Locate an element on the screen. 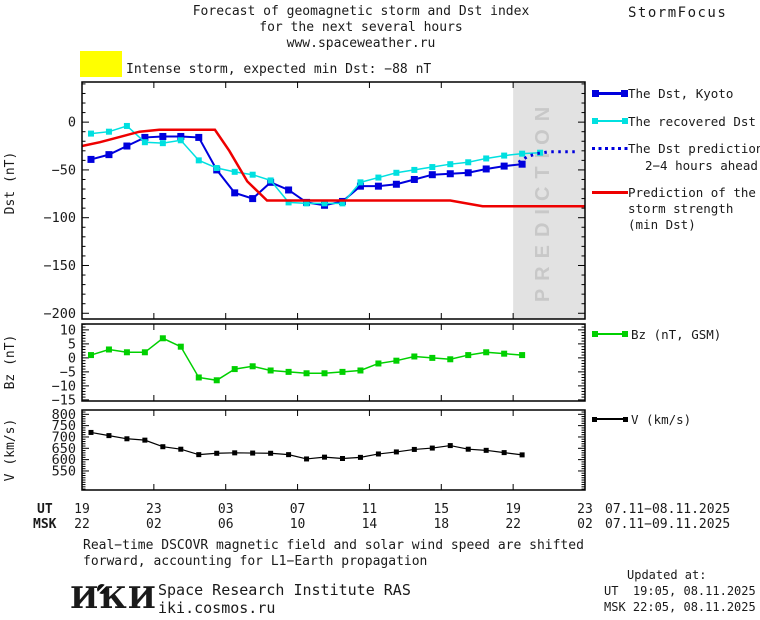 Image resolution: width=760 pixels, height=620 pixels. legend-v: V (km/s) is located at coordinates (661, 419).